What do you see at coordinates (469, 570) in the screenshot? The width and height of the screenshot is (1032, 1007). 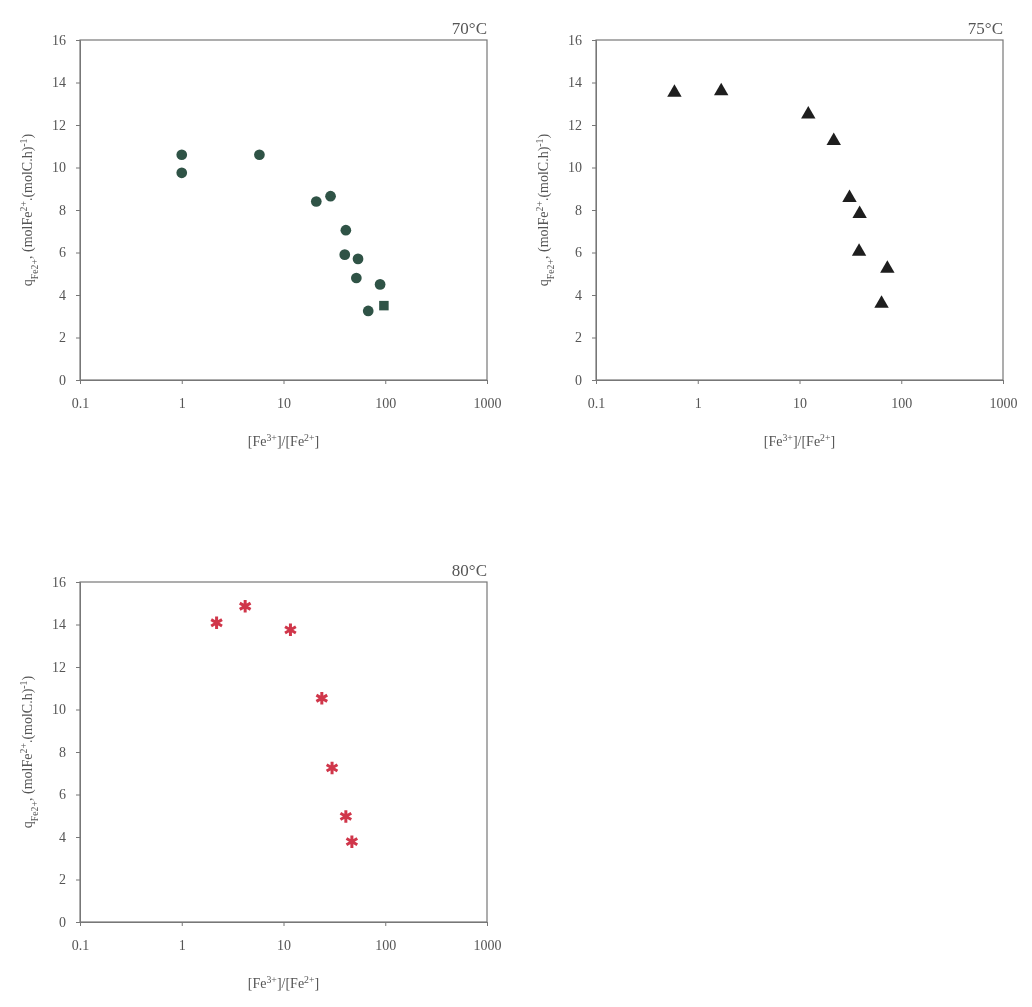 I see `chart-title: 80°C` at bounding box center [469, 570].